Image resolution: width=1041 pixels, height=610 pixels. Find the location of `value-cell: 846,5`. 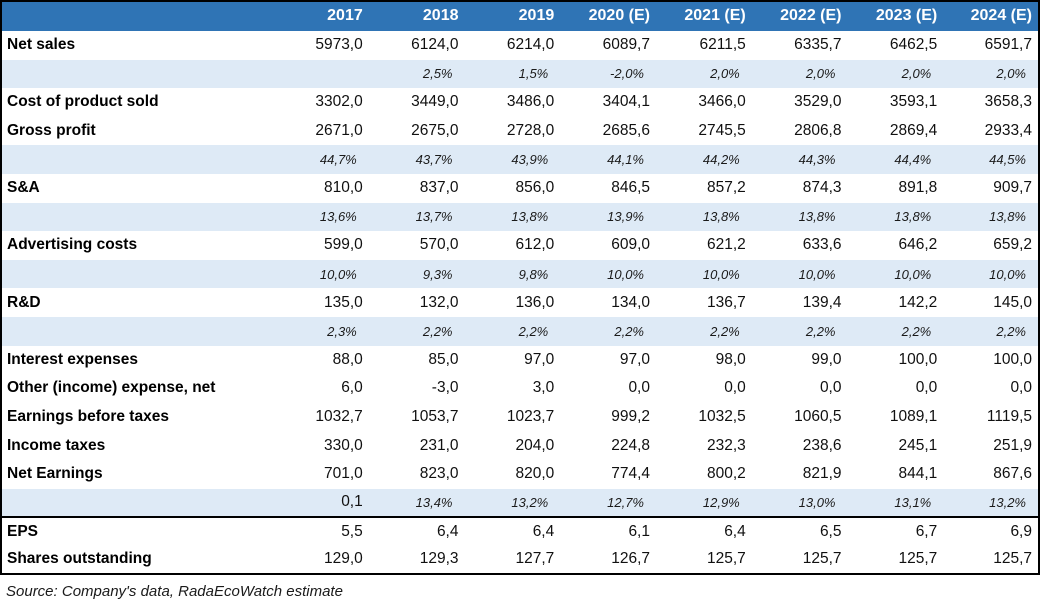

value-cell: 846,5 is located at coordinates (630, 188).